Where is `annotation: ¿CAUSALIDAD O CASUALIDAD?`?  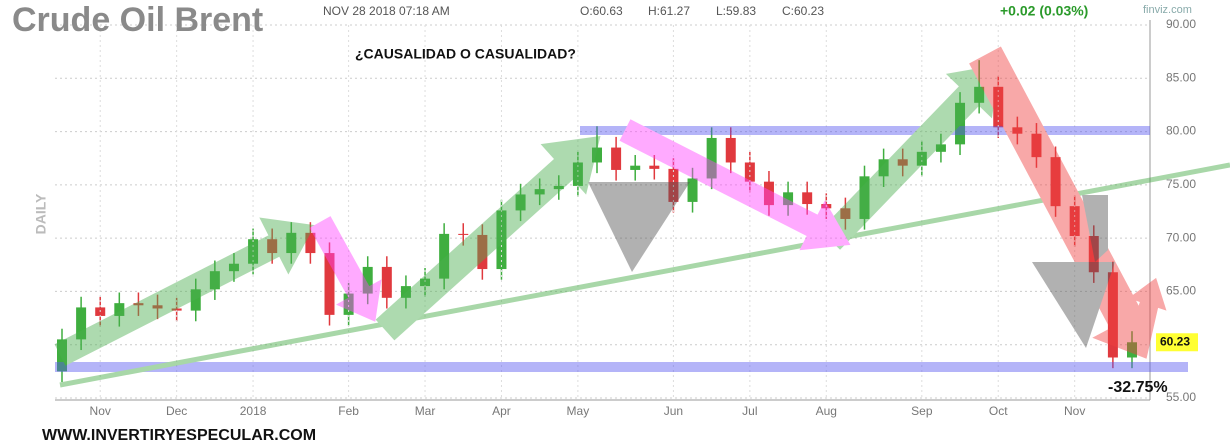
annotation: ¿CAUSALIDAD O CASUALIDAD? is located at coordinates (465, 54).